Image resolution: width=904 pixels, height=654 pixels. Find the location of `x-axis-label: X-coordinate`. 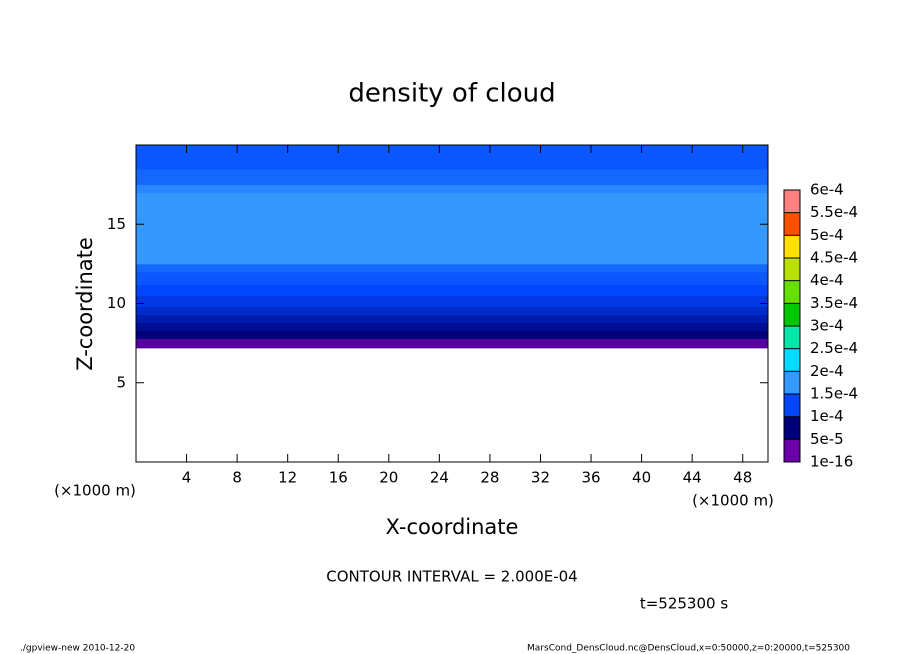

x-axis-label: X-coordinate is located at coordinates (452, 527).